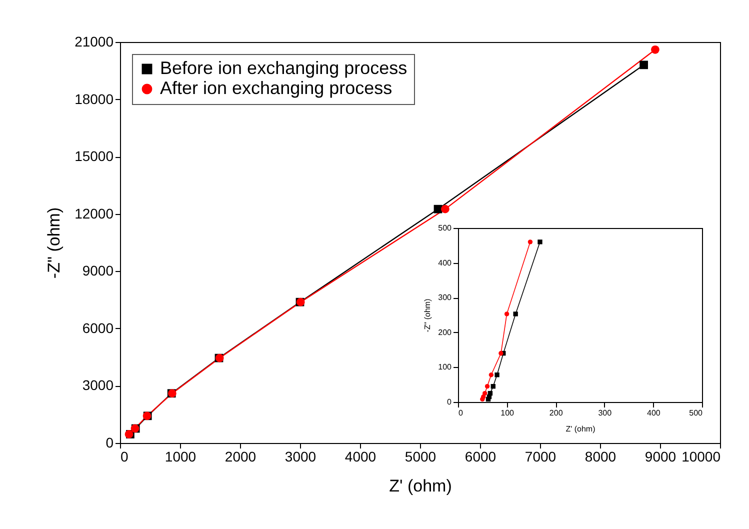 The height and width of the screenshot is (529, 749). Describe the element at coordinates (600, 456) in the screenshot. I see `x-tick-label: 8000` at that location.